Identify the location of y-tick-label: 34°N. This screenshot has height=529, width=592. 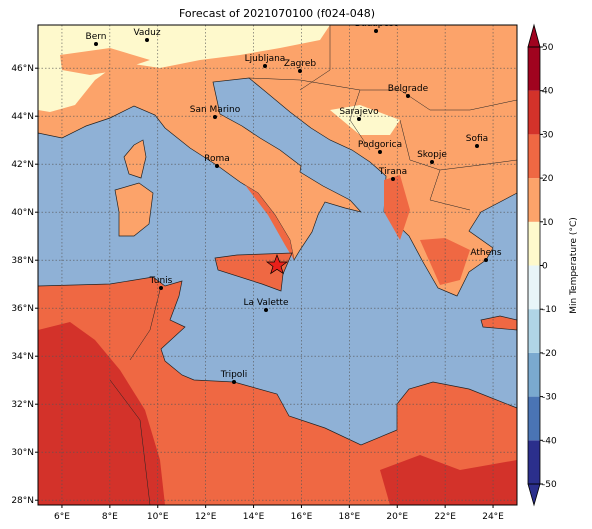
(22, 357).